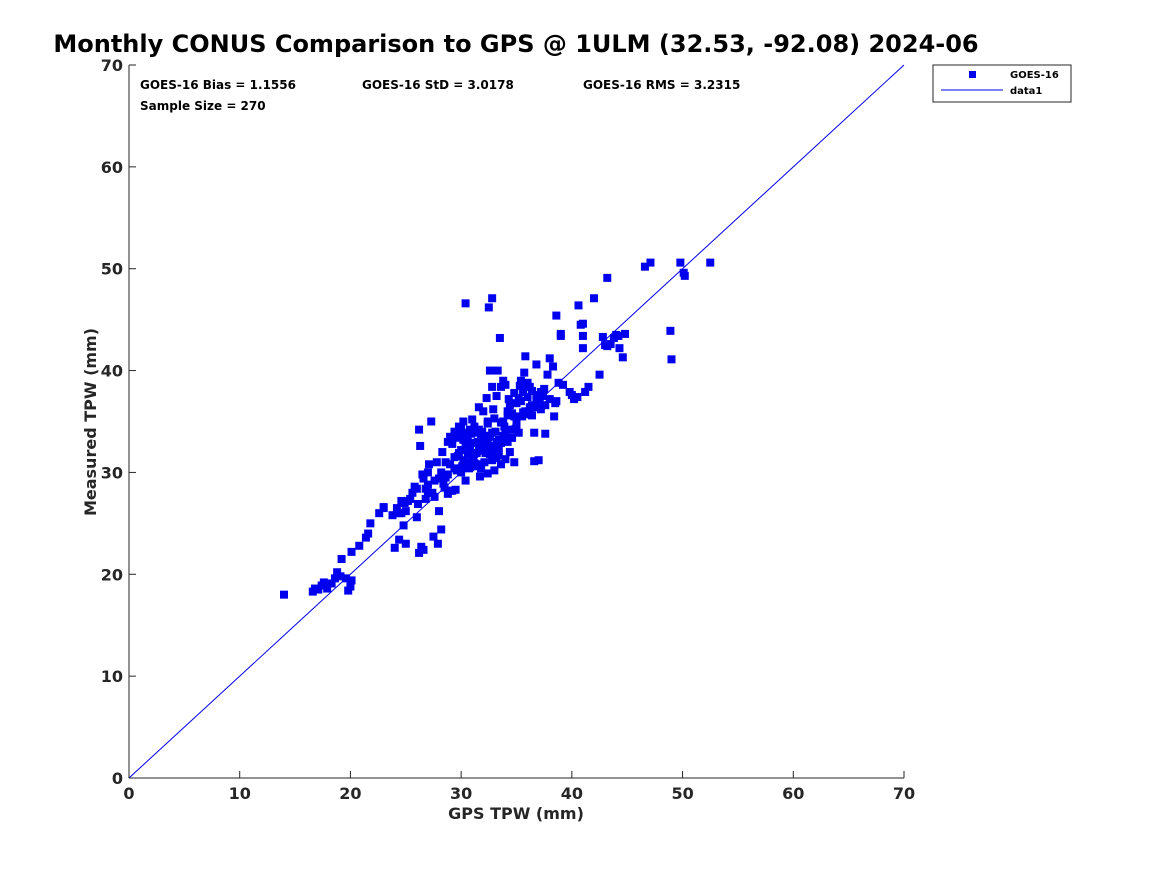 The width and height of the screenshot is (1167, 875). I want to click on y-tick-label: 0, so click(117, 778).